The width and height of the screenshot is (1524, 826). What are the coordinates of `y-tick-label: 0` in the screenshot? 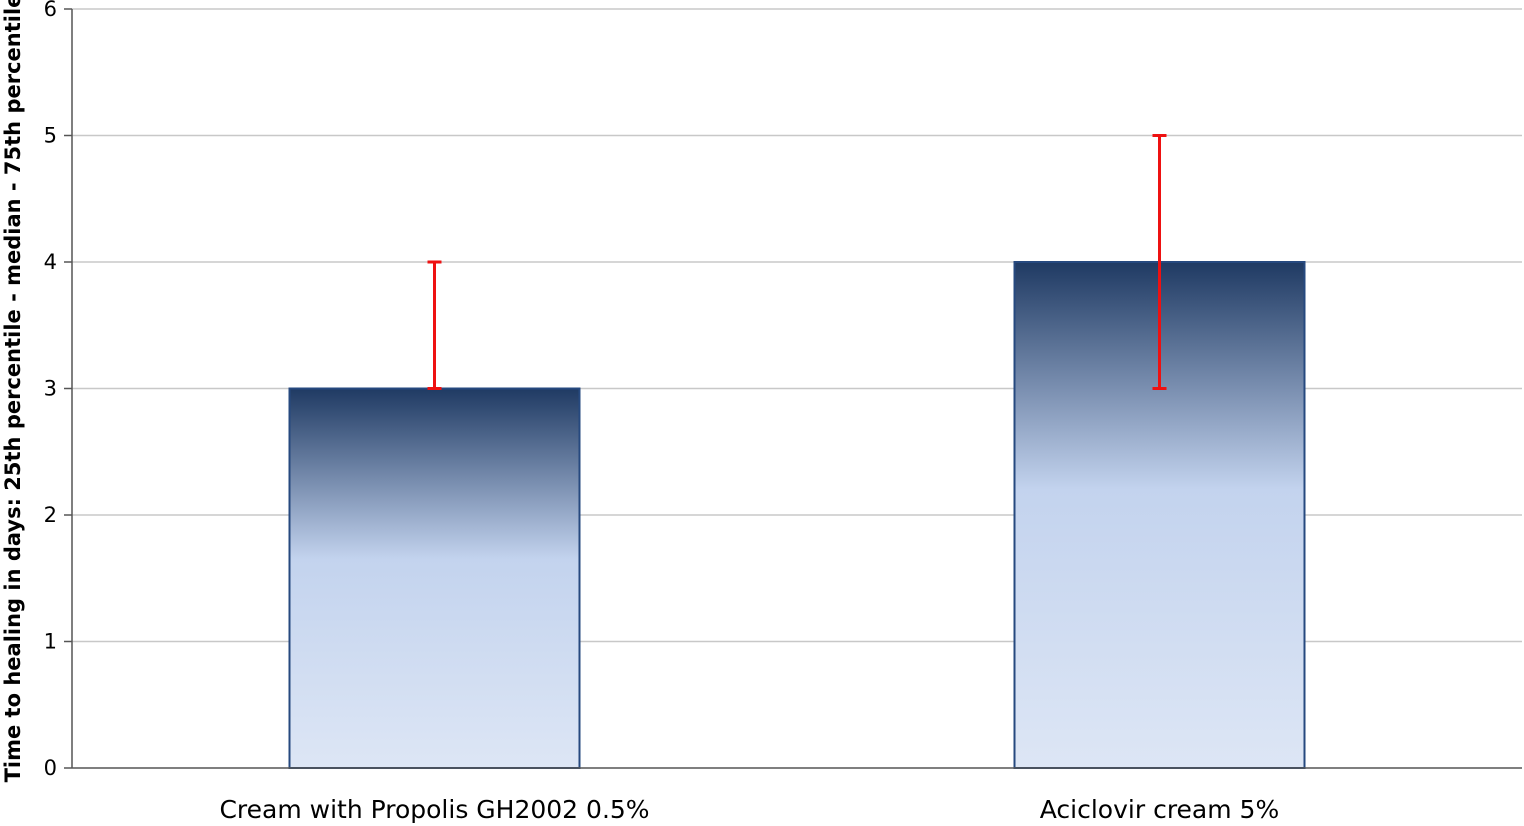 It's located at (50, 768).